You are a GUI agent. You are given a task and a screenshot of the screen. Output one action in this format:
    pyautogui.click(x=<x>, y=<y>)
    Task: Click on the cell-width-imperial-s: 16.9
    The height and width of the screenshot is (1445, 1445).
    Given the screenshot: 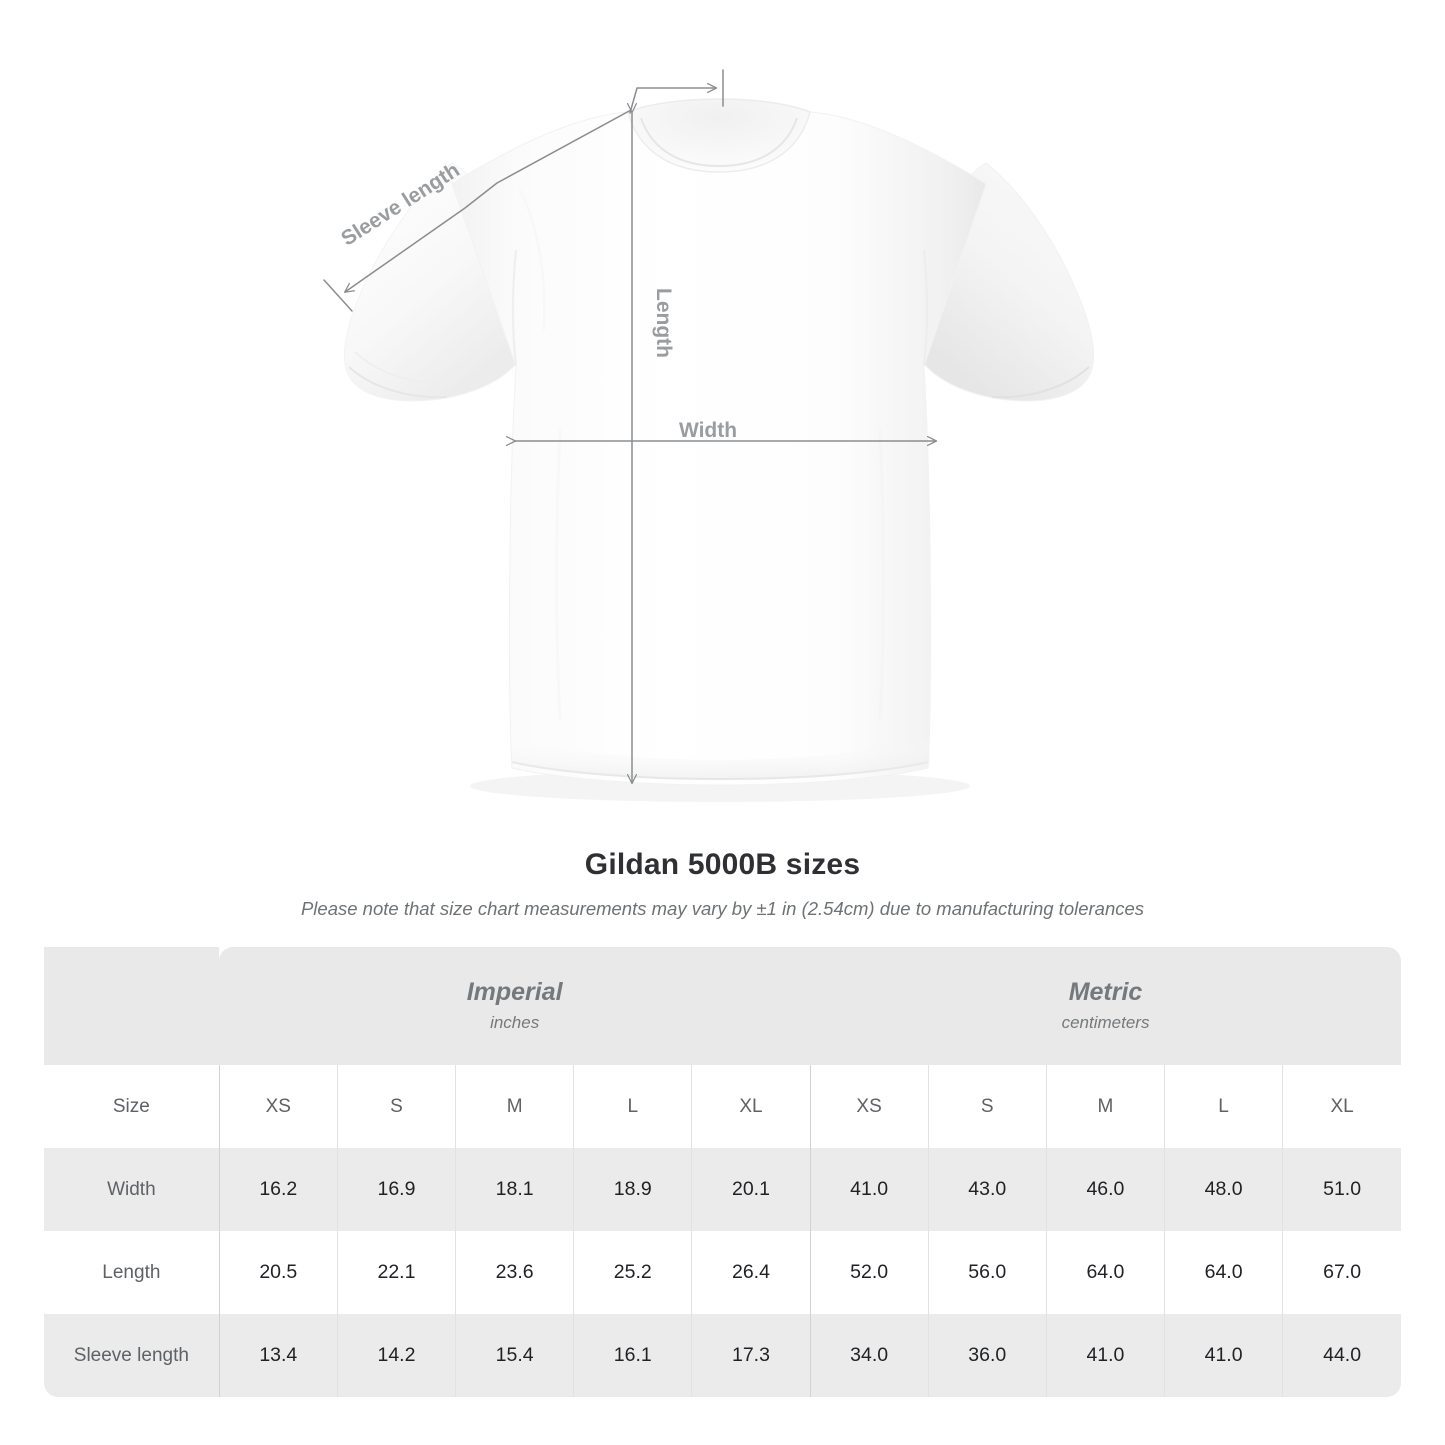 What is the action you would take?
    pyautogui.click(x=396, y=1189)
    